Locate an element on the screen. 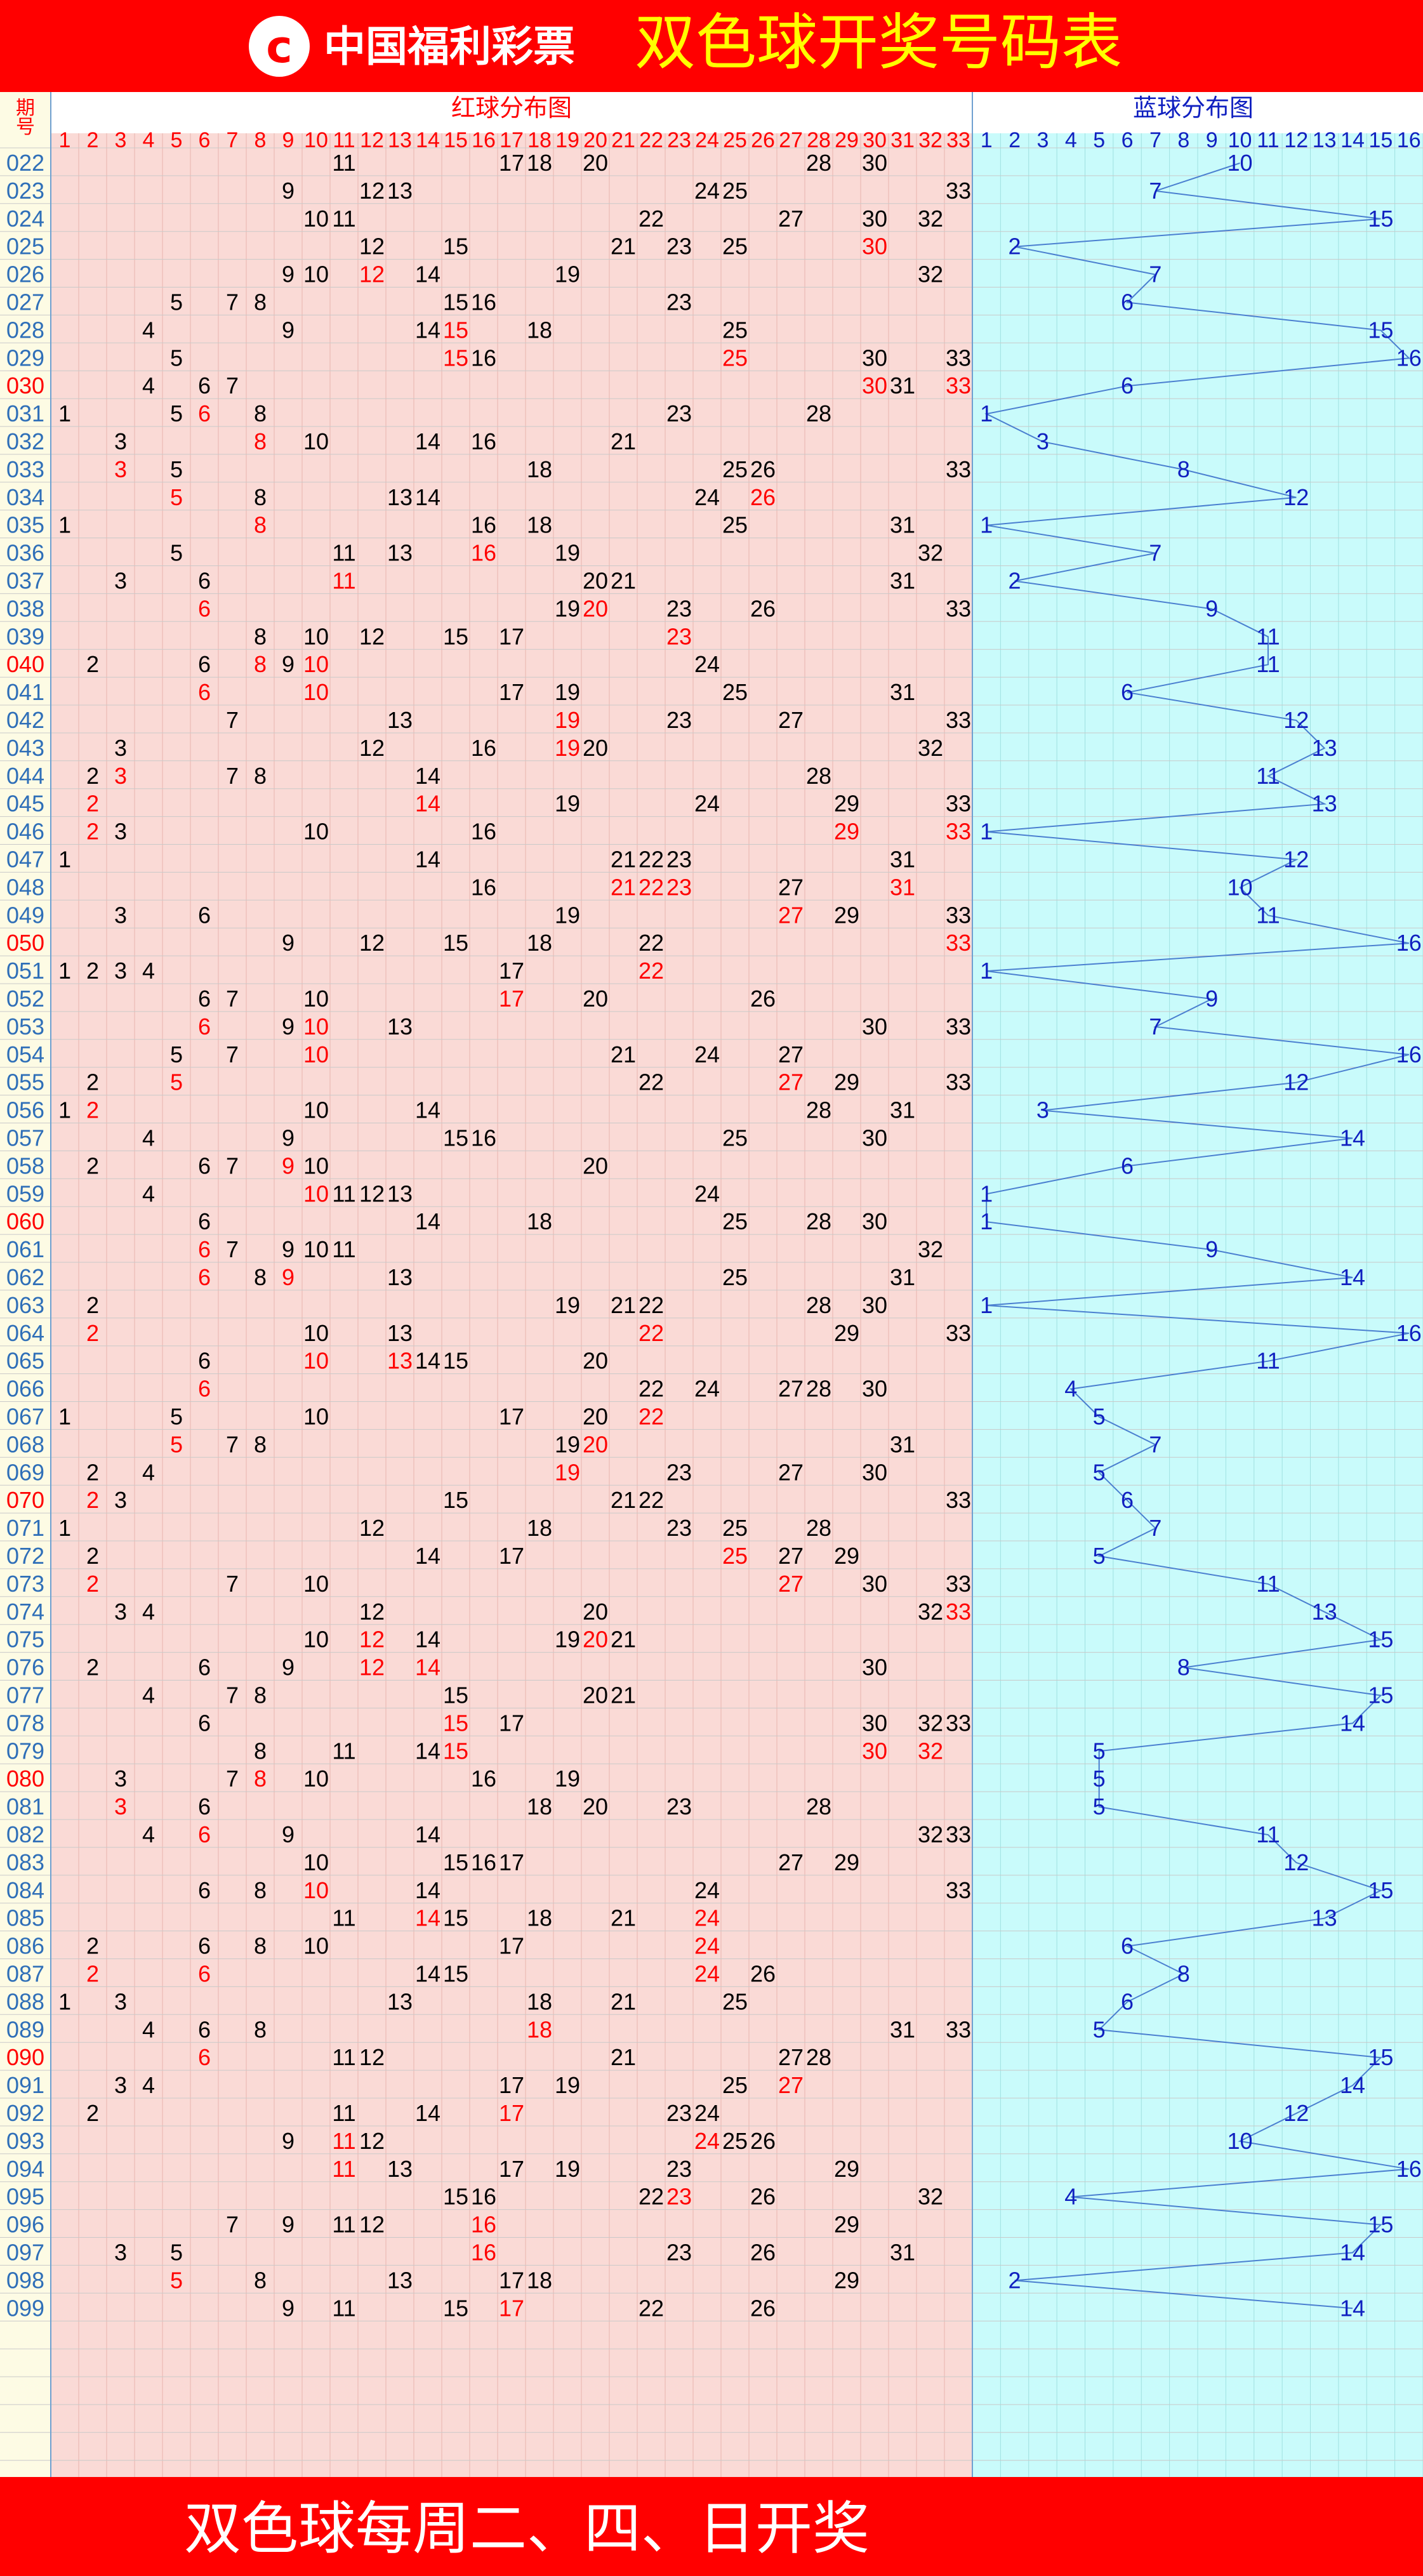  red-ball-number: 23 is located at coordinates (679, 247).